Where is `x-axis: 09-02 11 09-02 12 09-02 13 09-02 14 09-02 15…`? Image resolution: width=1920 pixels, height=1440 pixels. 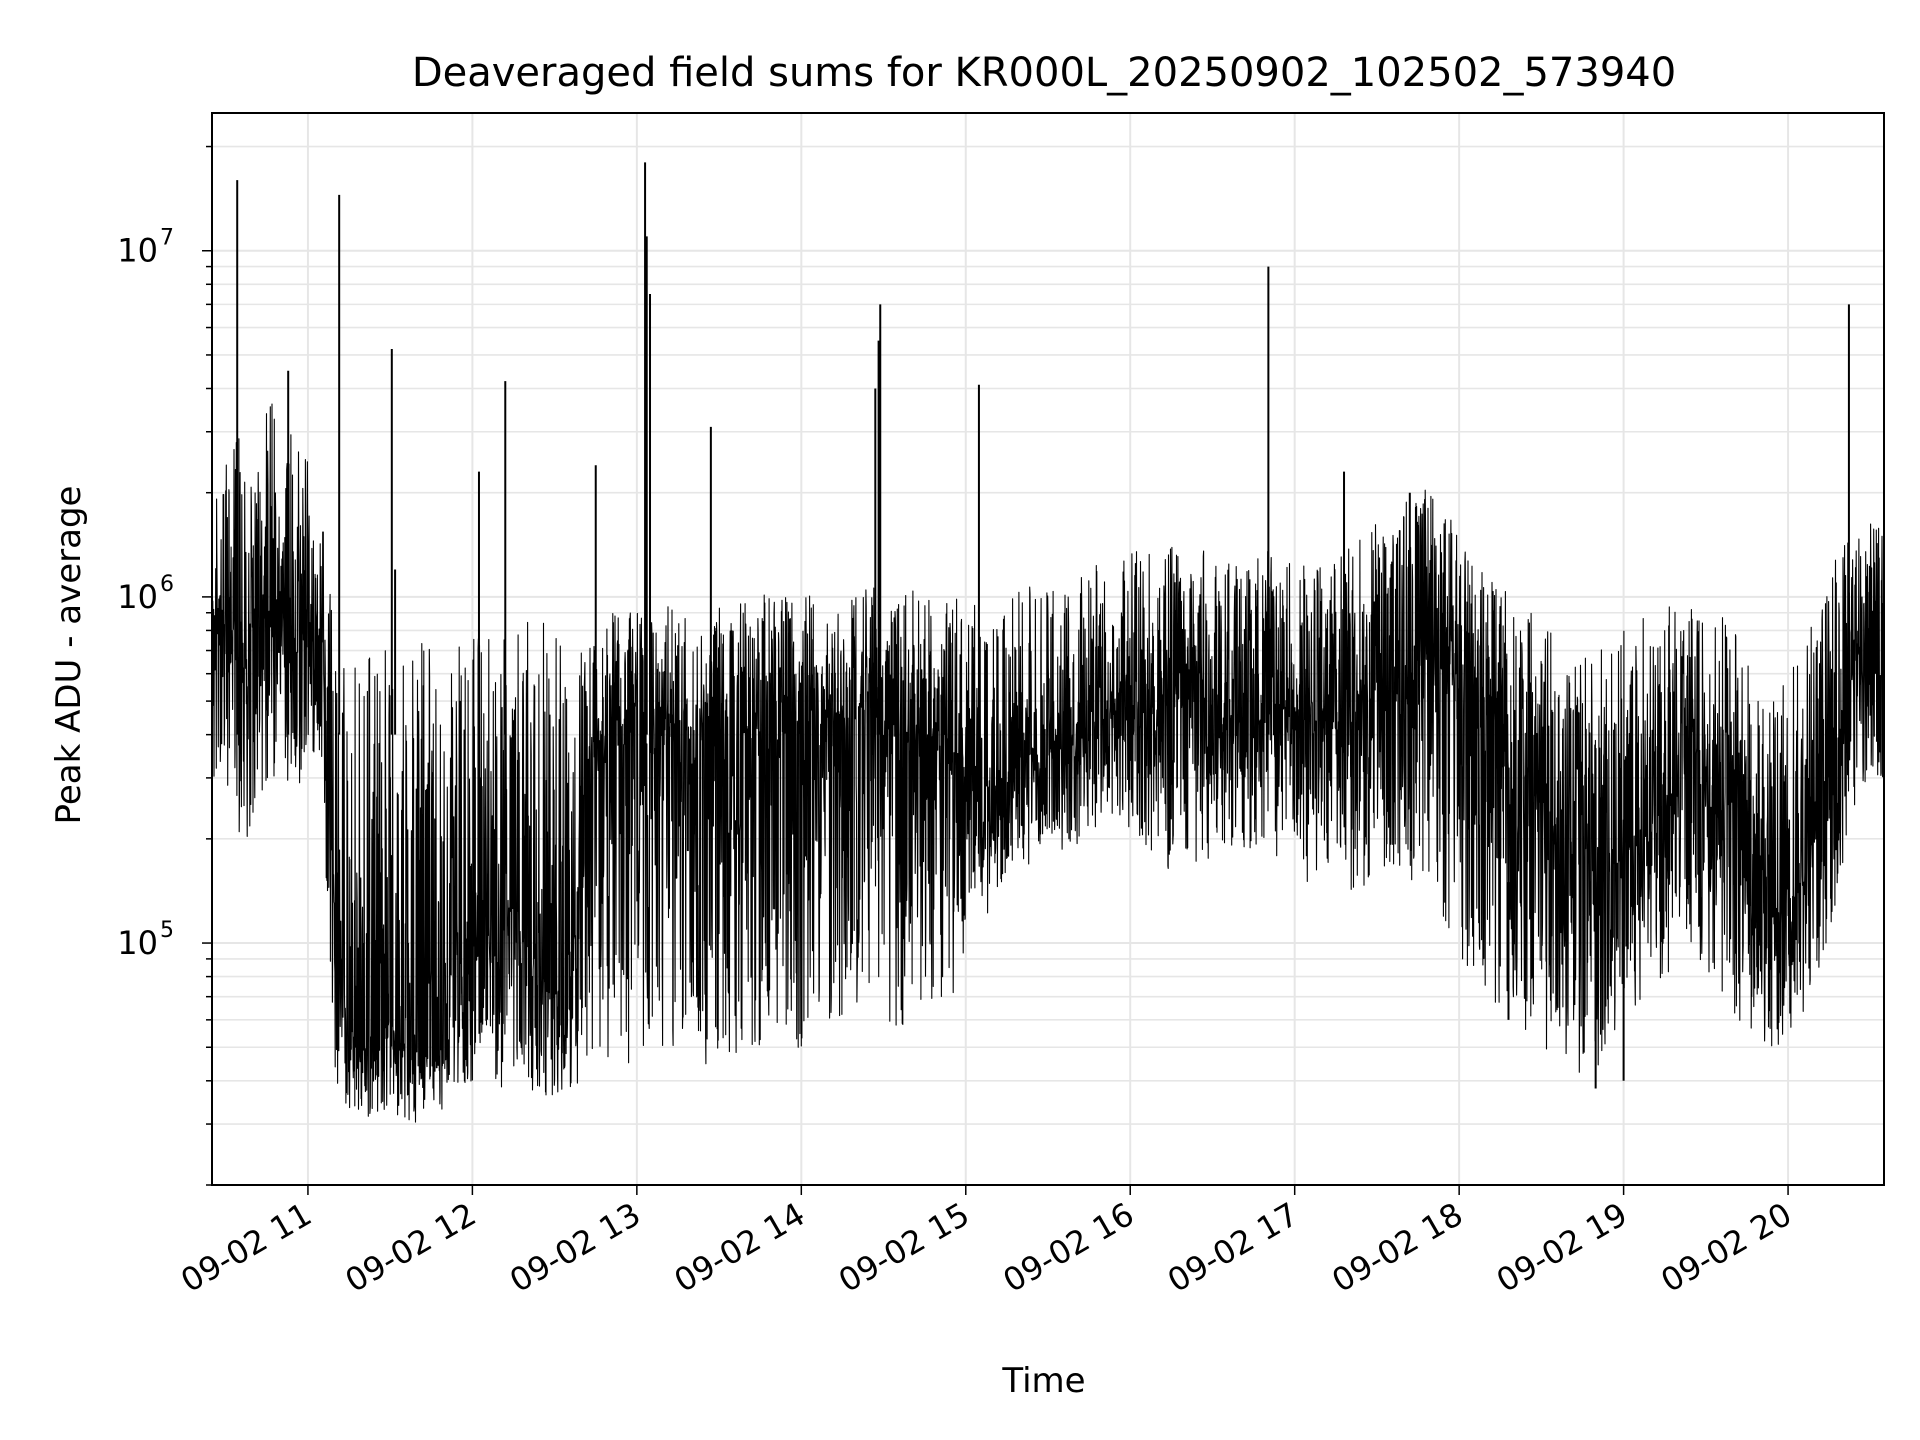
x-axis: 09-02 11 09-02 12 09-02 13 09-02 14 09-02 15… is located at coordinates (986, 1242).